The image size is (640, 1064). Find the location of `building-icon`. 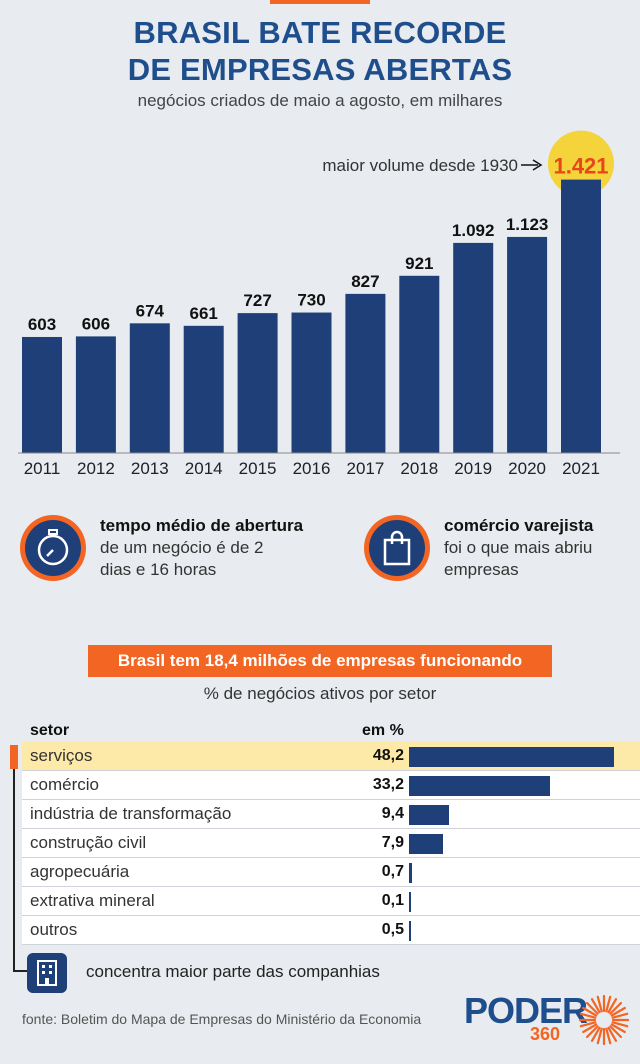

building-icon is located at coordinates (47, 973).